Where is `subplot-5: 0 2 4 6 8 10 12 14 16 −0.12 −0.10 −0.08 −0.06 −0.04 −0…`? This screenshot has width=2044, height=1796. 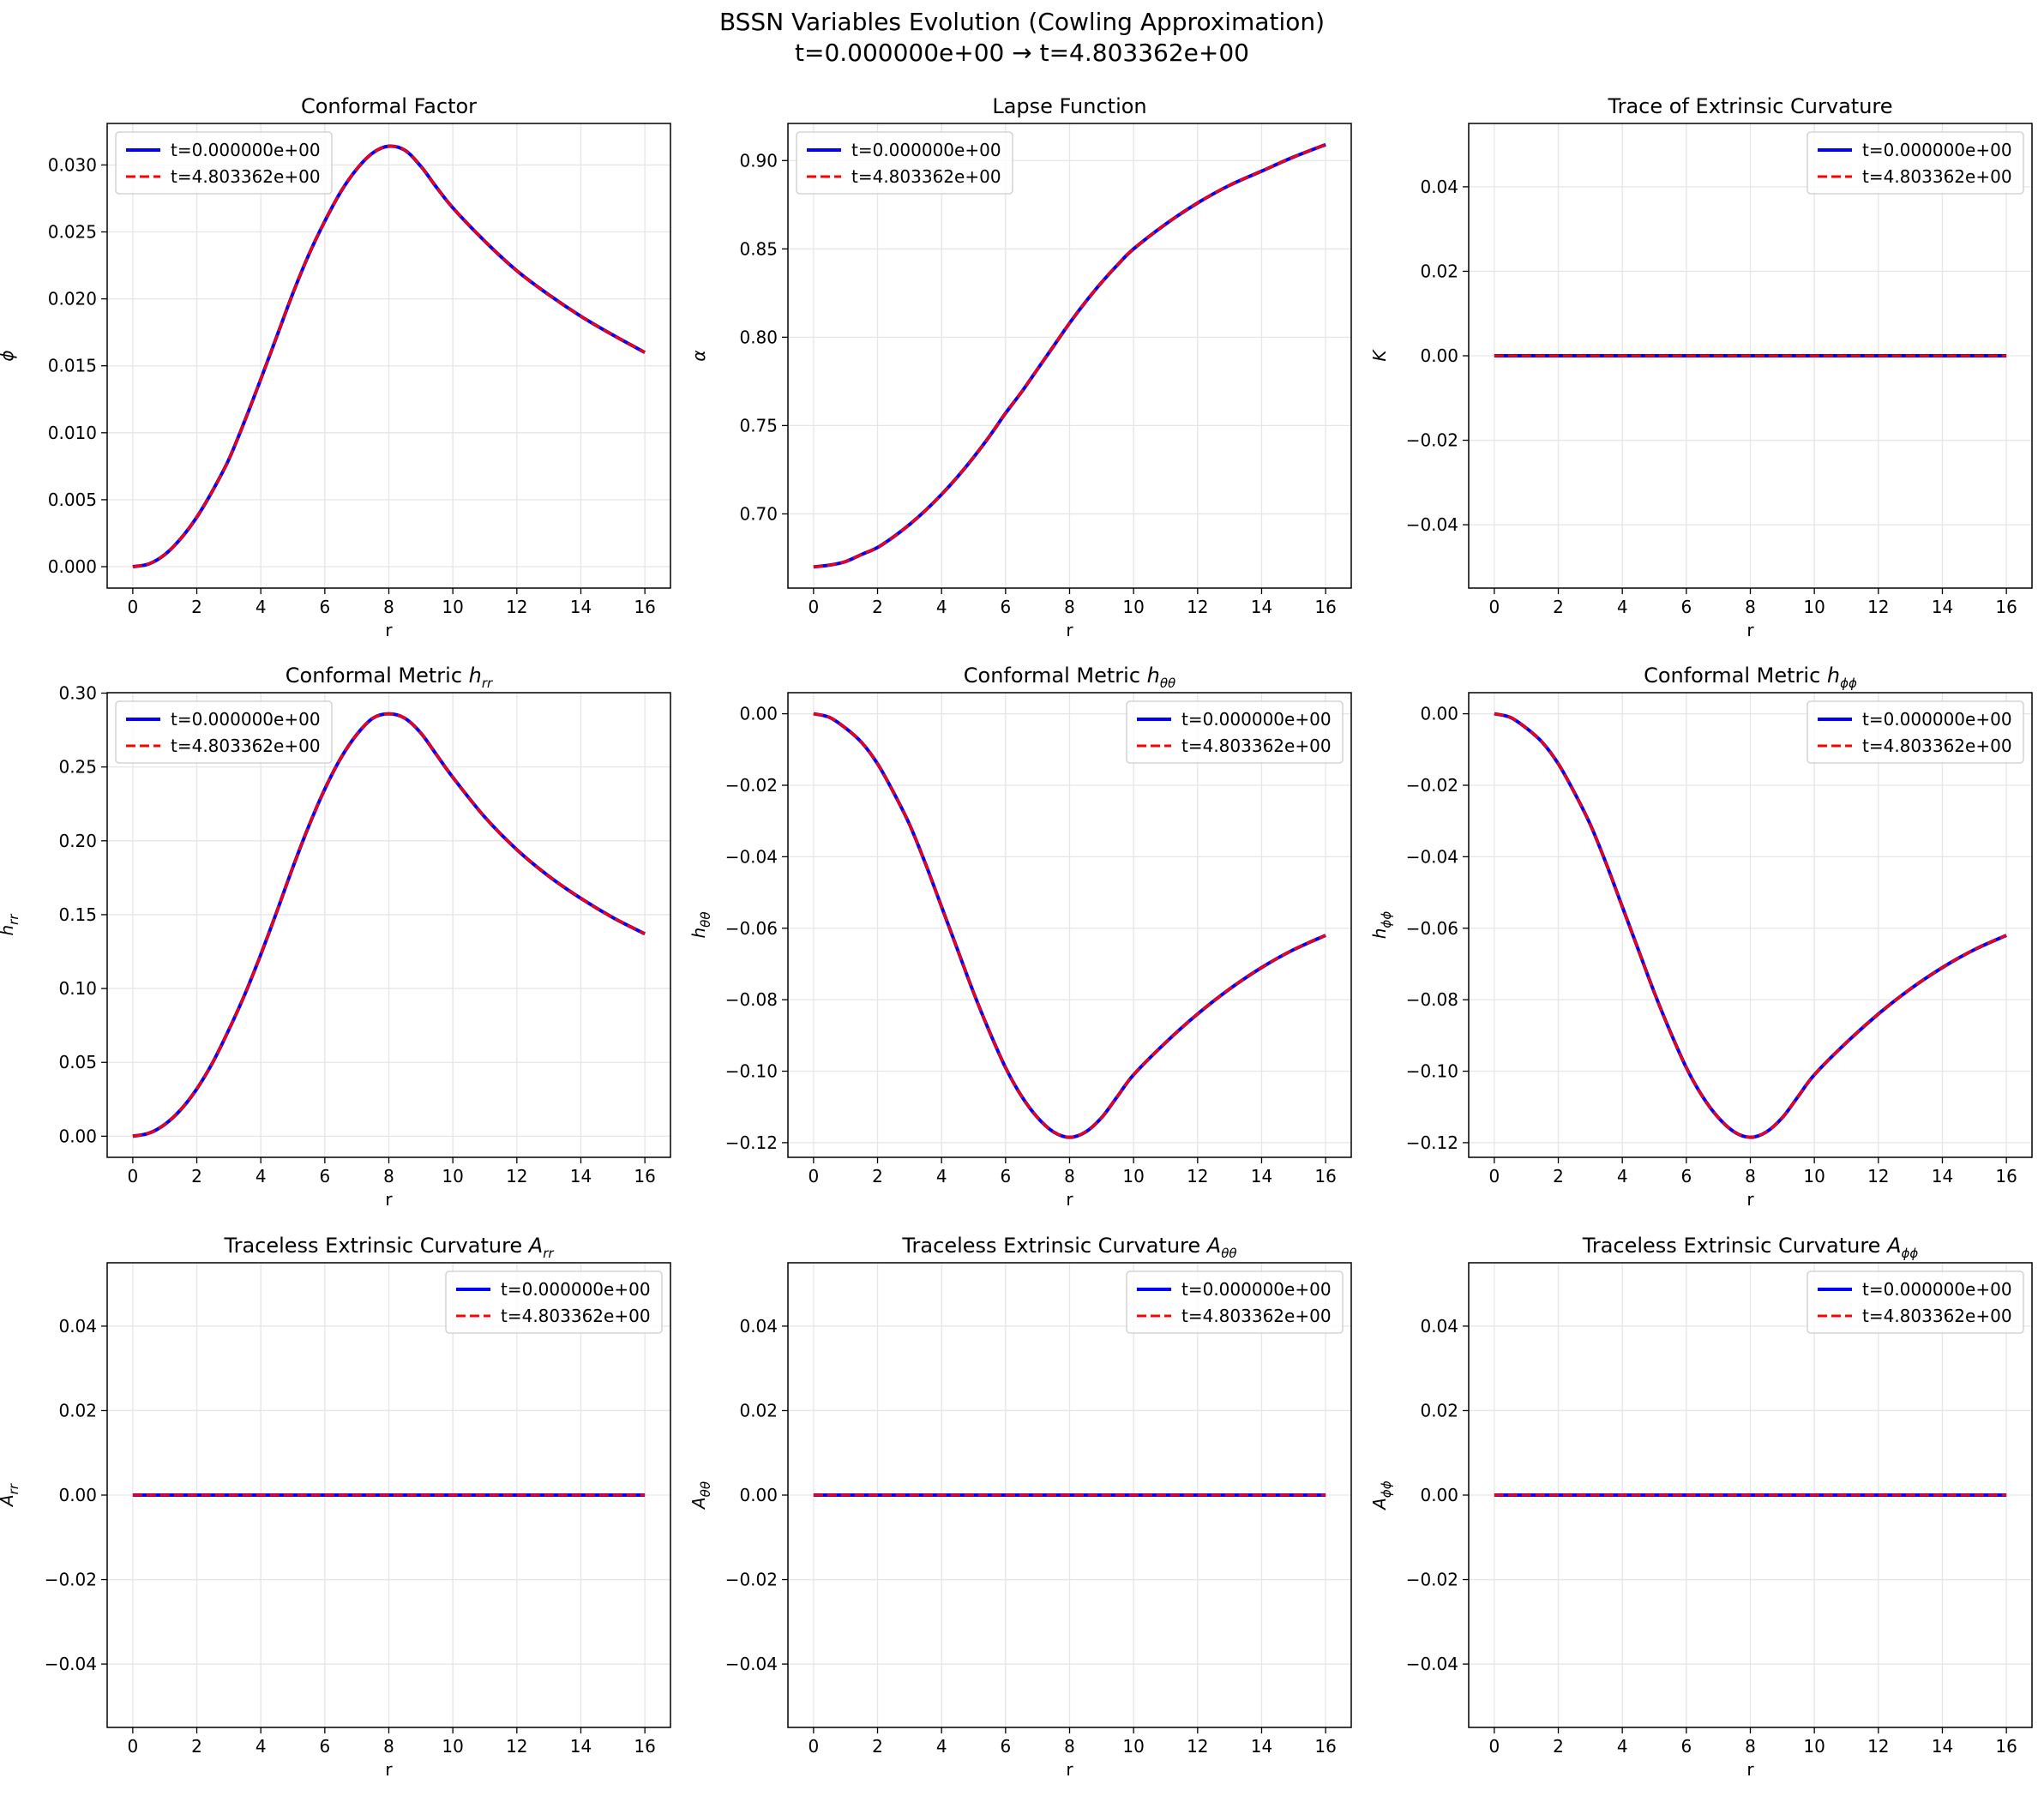
subplot-5: 0 2 4 6 8 10 12 14 16 −0.12 −0.10 −0.08 −0.06 −0.04 −0… is located at coordinates (1020, 937).